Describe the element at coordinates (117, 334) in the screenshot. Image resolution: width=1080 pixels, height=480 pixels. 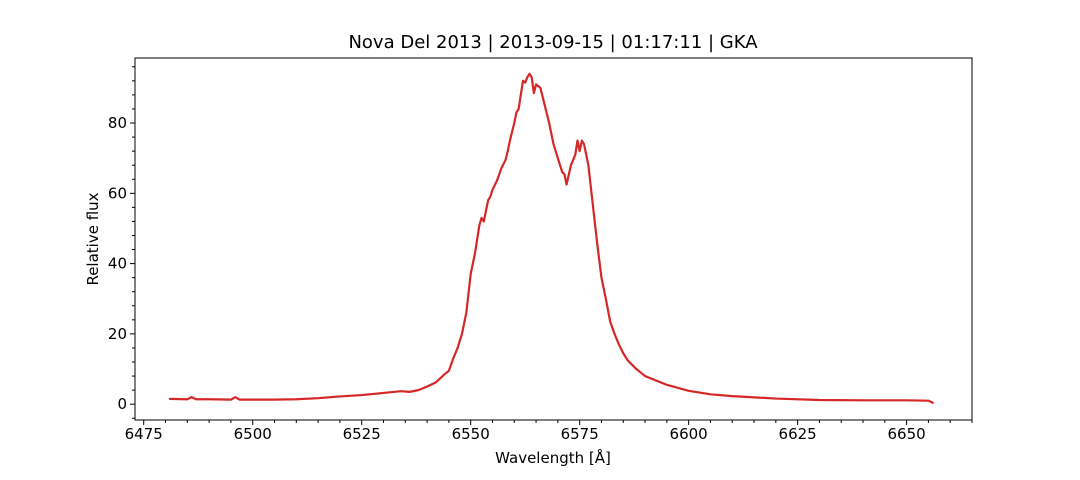
I see `y-tick-label: 20` at that location.